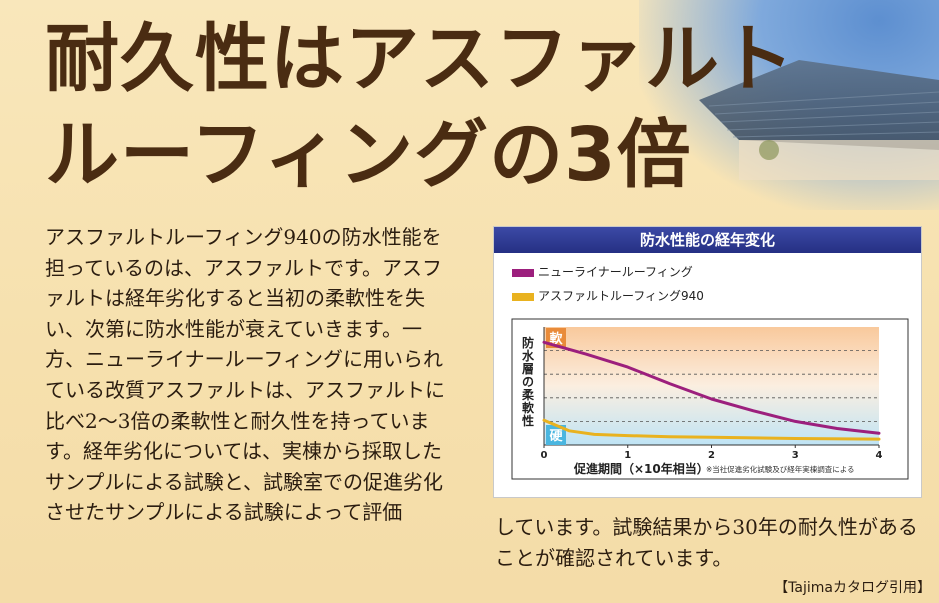 The image size is (939, 603). I want to click on x-tick-label-1: 1, so click(627, 455).